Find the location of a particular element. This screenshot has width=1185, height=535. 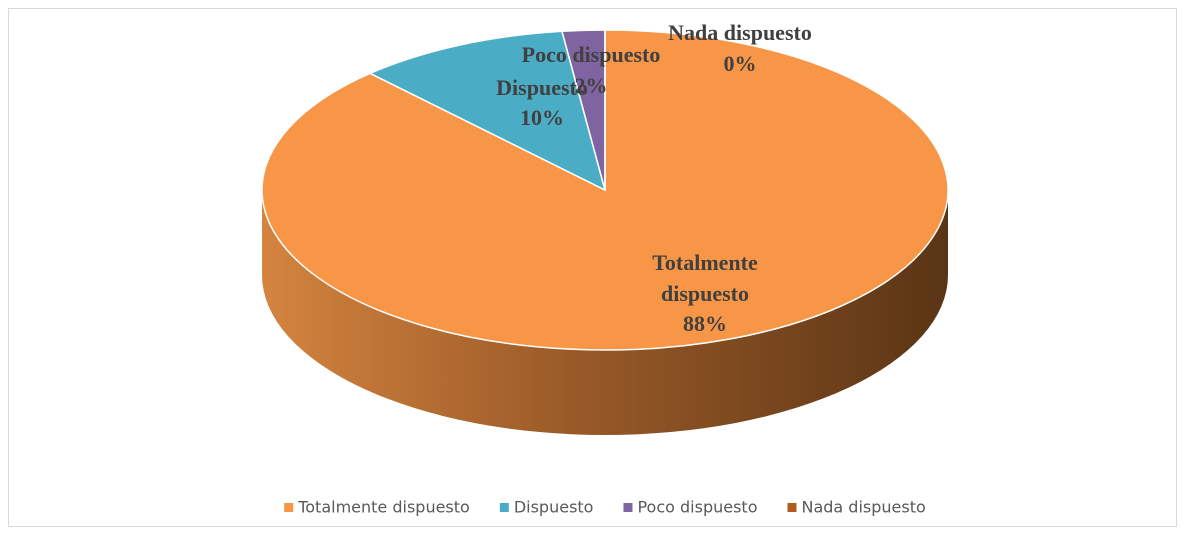

legend-label: Dispuesto is located at coordinates (554, 507).